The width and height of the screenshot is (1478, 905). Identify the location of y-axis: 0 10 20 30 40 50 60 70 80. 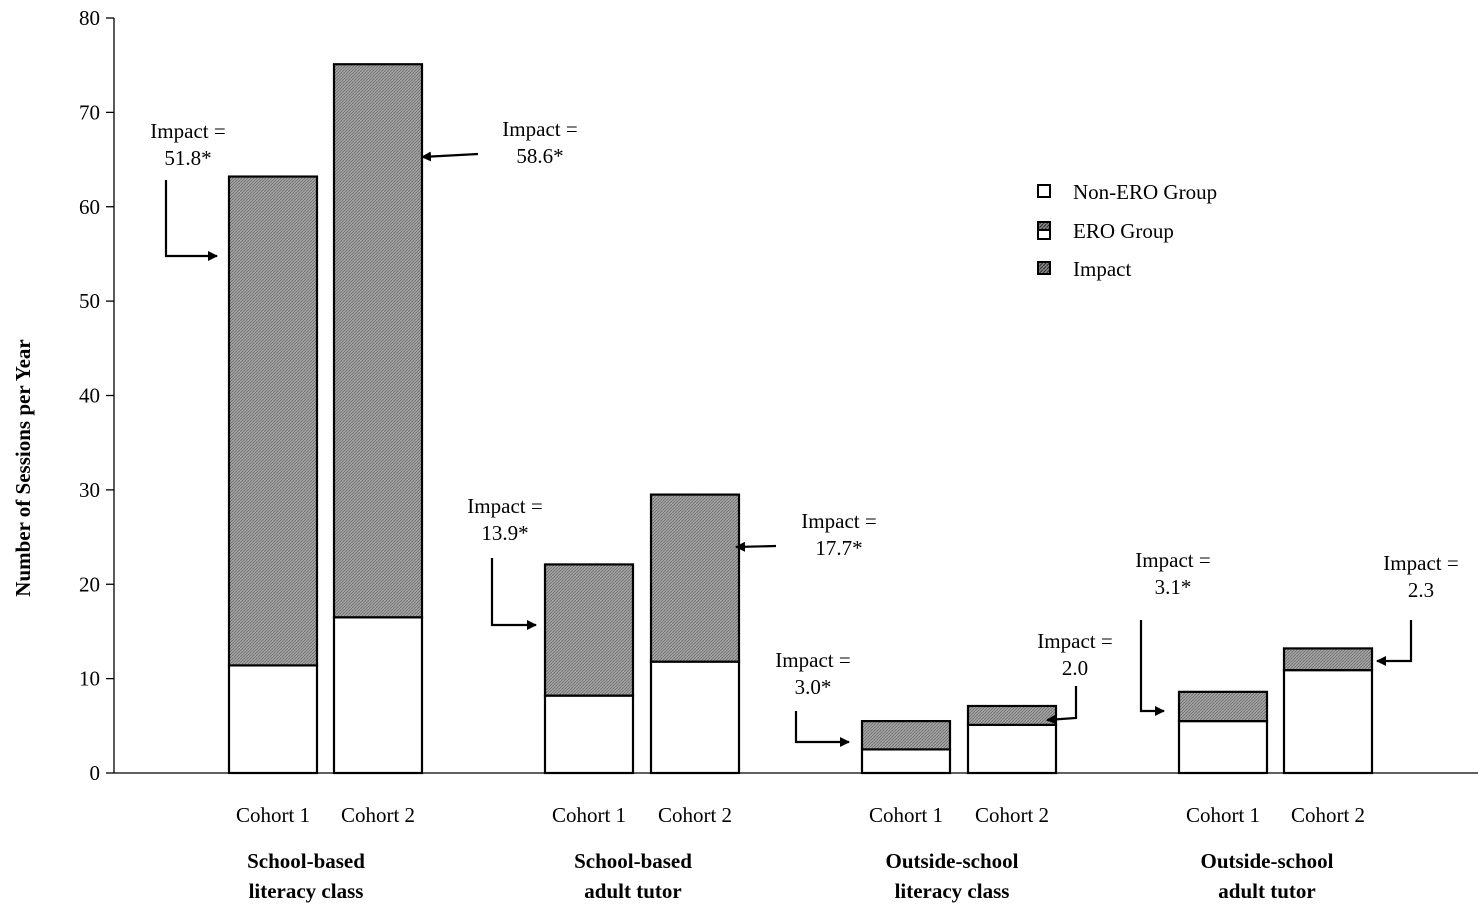
(97, 395).